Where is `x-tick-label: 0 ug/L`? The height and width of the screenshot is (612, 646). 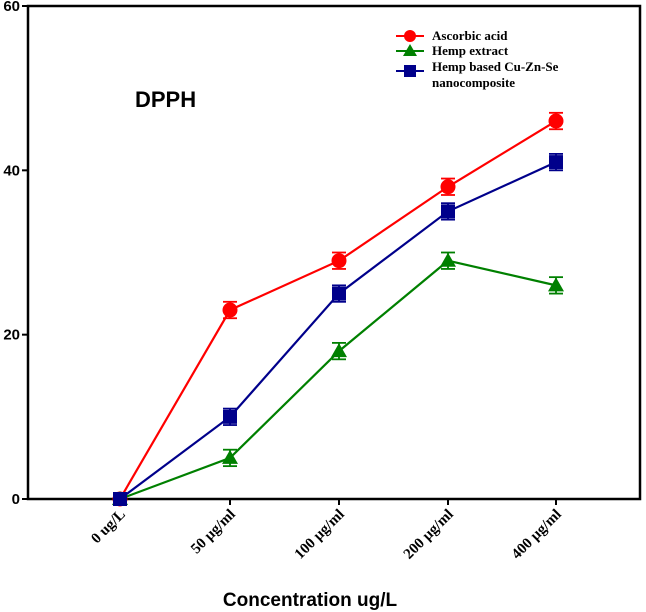 x-tick-label: 0 ug/L is located at coordinates (108, 527).